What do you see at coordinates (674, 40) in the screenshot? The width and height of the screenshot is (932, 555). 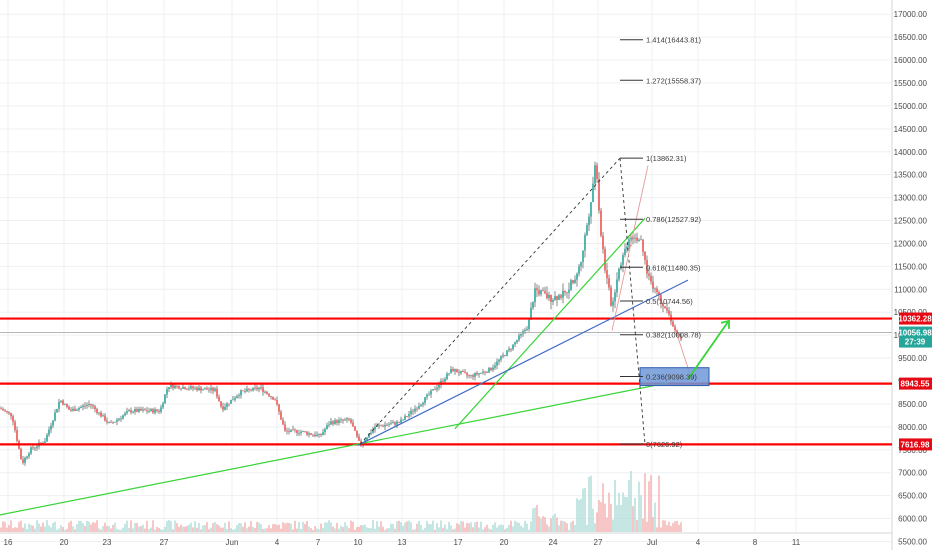 I see `fib-level-label: 1.414(16443.81)` at bounding box center [674, 40].